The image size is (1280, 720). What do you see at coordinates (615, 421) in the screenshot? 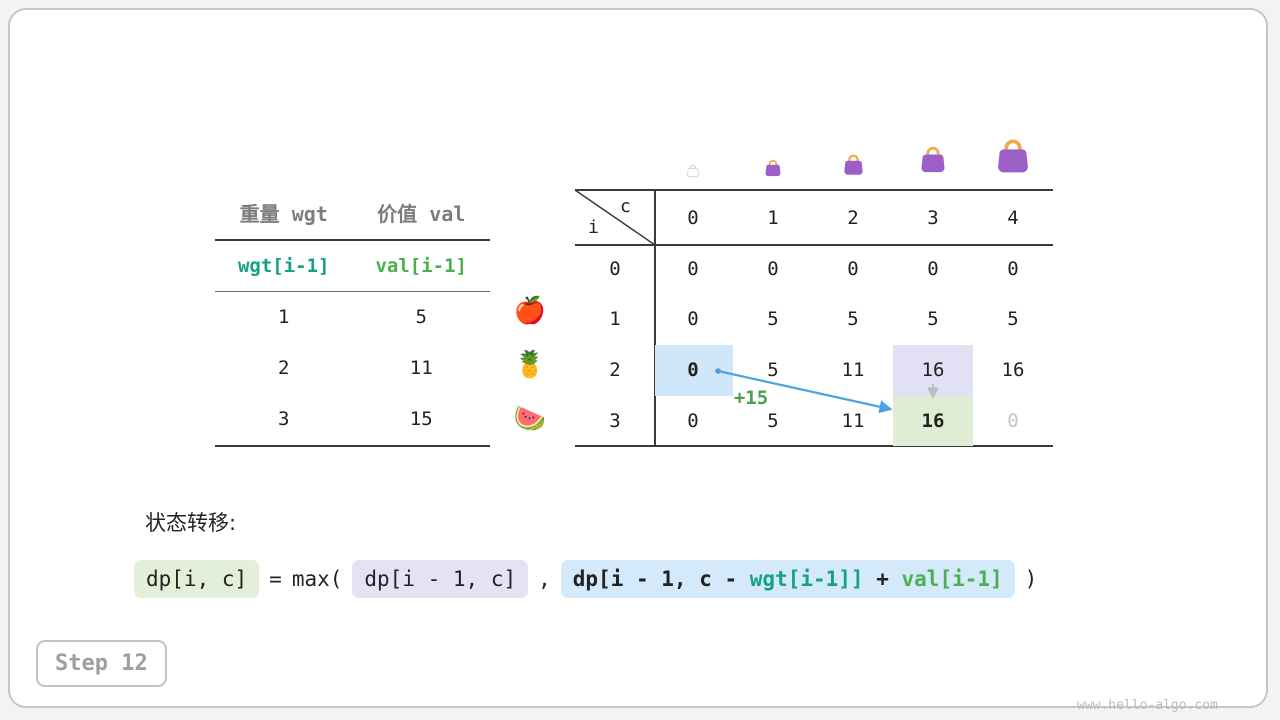
I see `dp-row-header: 3` at bounding box center [615, 421].